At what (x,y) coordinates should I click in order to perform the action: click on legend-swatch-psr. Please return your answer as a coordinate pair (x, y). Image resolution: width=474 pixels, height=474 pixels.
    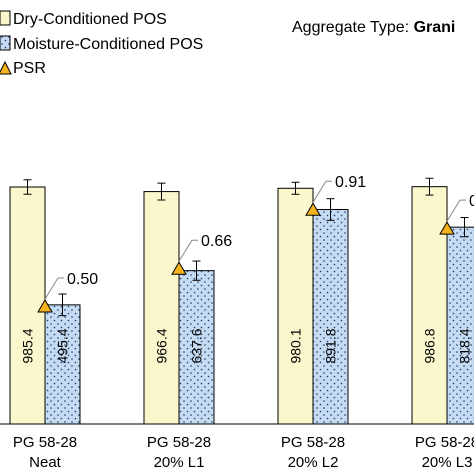
    Looking at the image, I should click on (6, 67).